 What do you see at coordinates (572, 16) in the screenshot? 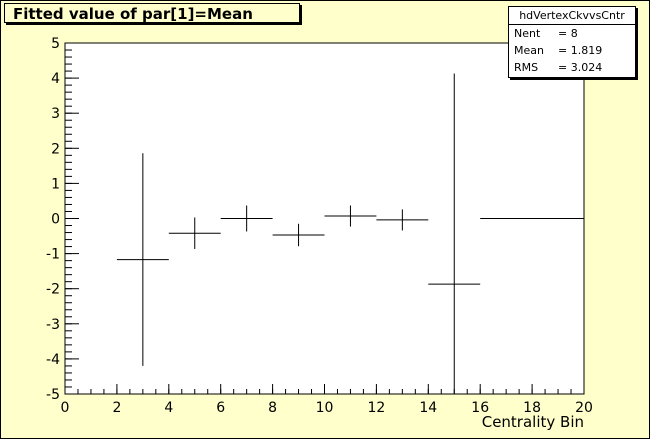
I see `stats-histogram-name: hdVertexCkvvsCntr` at bounding box center [572, 16].